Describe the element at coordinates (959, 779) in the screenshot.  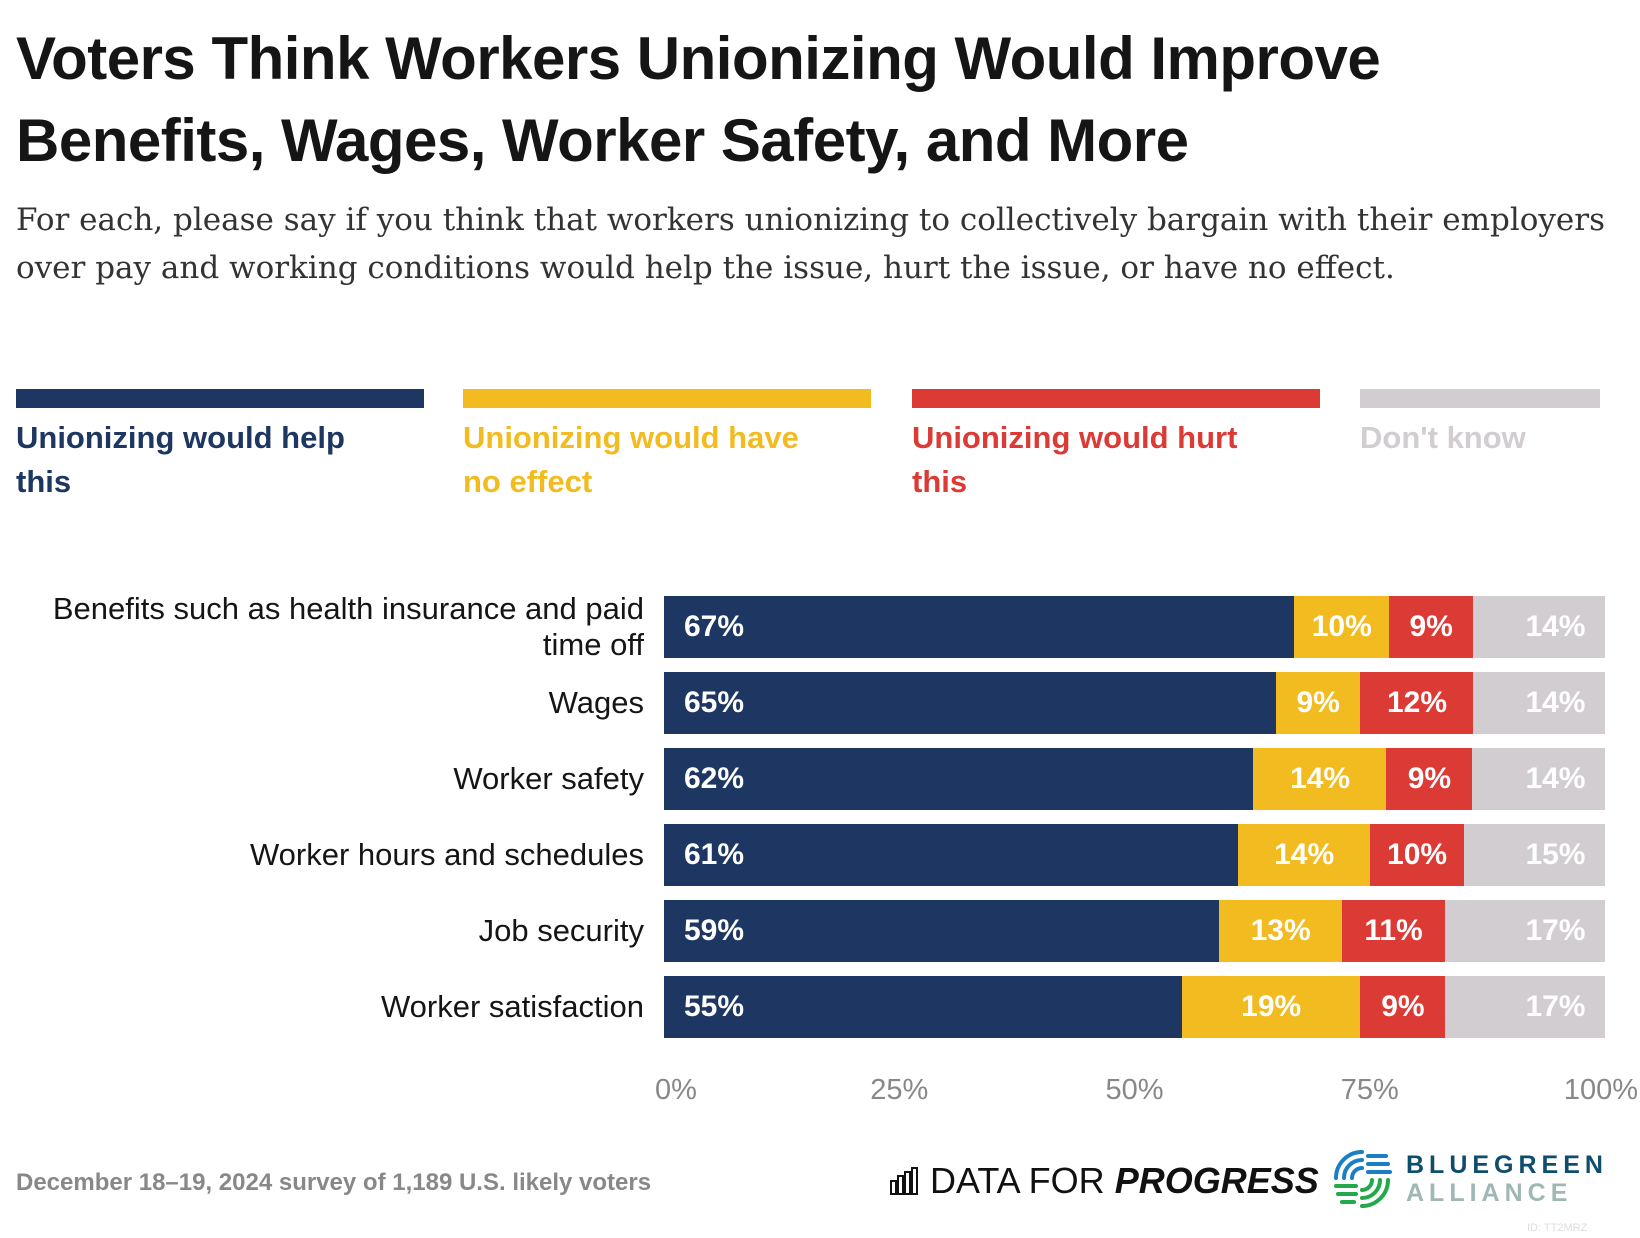
I see `bar-segment: 62%` at that location.